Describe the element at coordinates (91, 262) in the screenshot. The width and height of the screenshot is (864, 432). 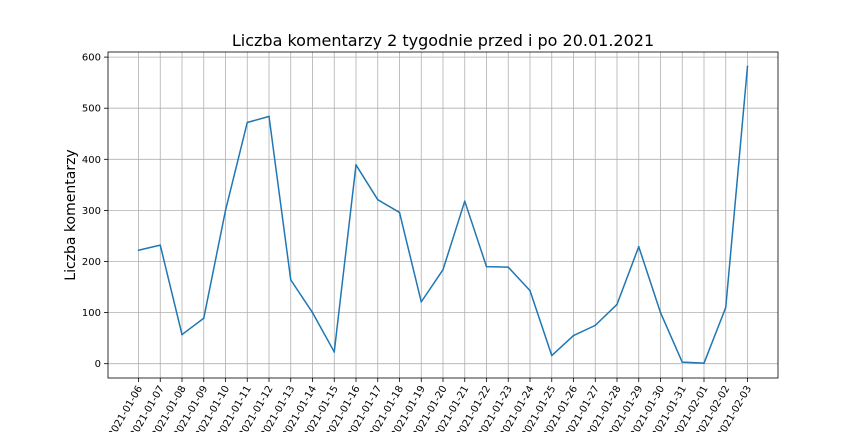
I see `y-tick-label: 200` at that location.